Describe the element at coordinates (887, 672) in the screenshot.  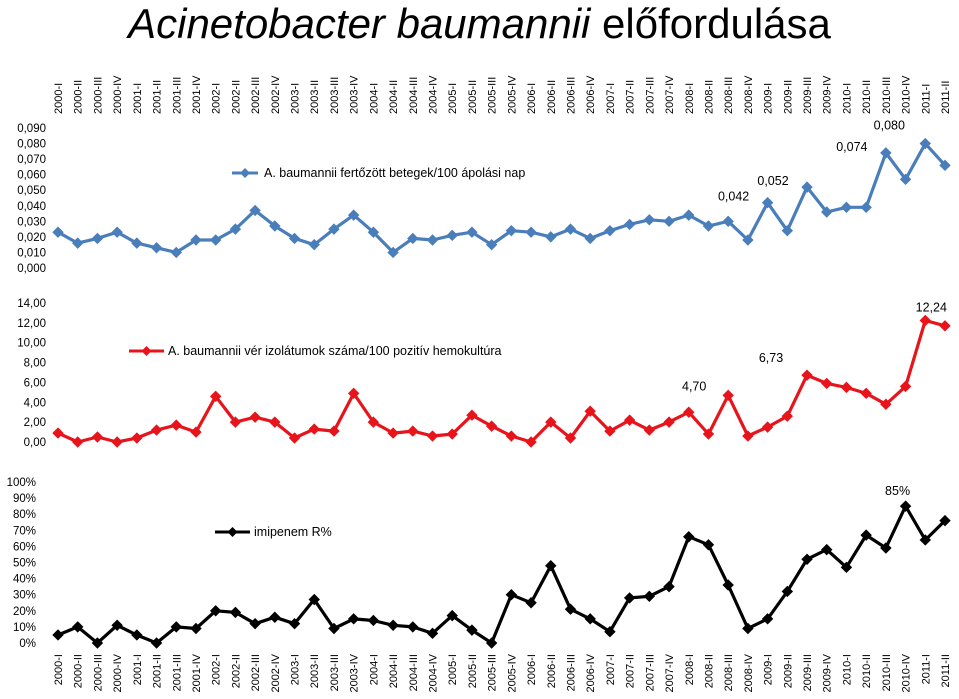
I see `category-label: 2010-III` at that location.